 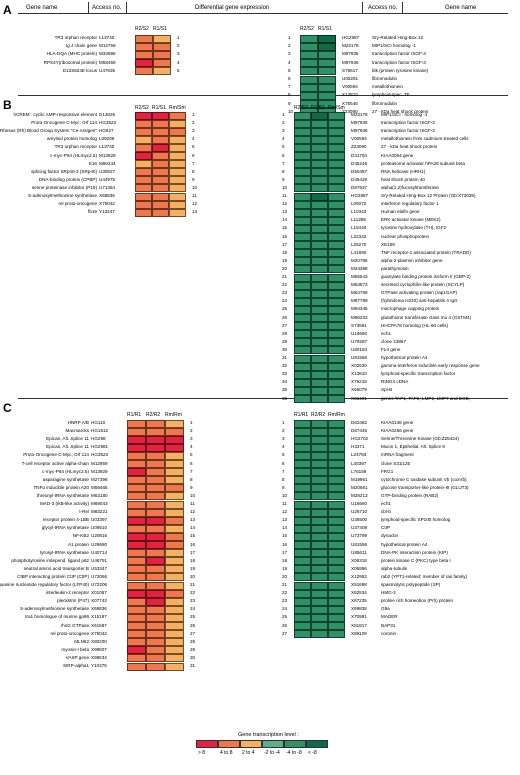 What do you see at coordinates (7, 10) in the screenshot?
I see `panel-a-letter: A` at bounding box center [7, 10].